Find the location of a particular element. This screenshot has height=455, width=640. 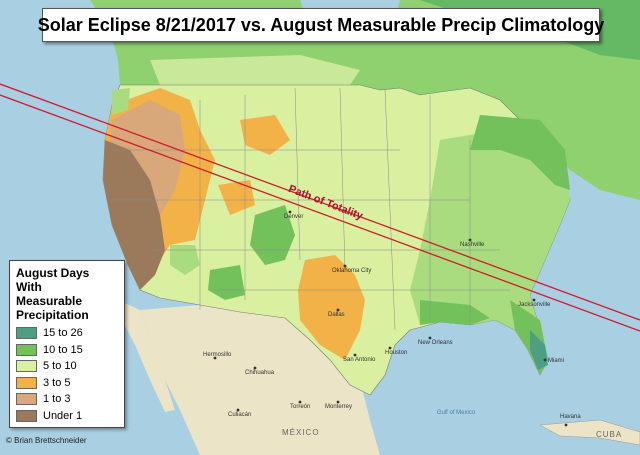

legend-item: 10 to 15 is located at coordinates (49, 350).